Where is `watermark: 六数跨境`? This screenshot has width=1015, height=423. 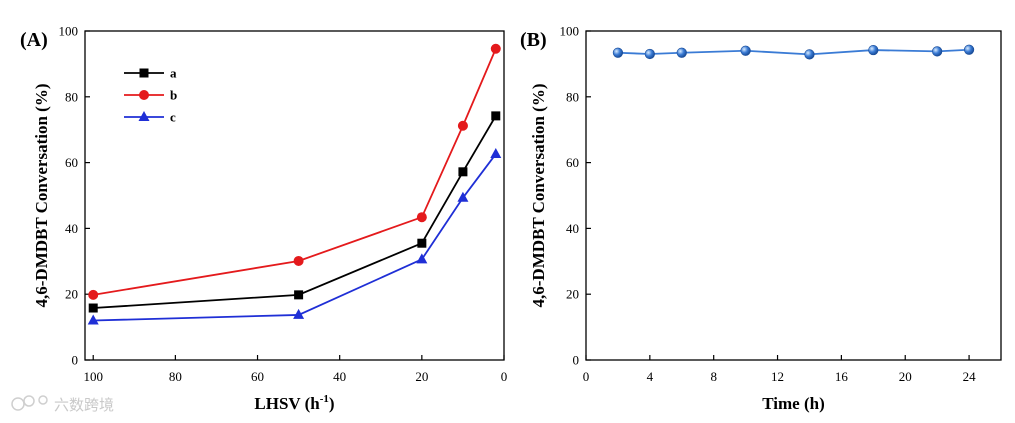
watermark: 六数跨境 is located at coordinates (62, 404).